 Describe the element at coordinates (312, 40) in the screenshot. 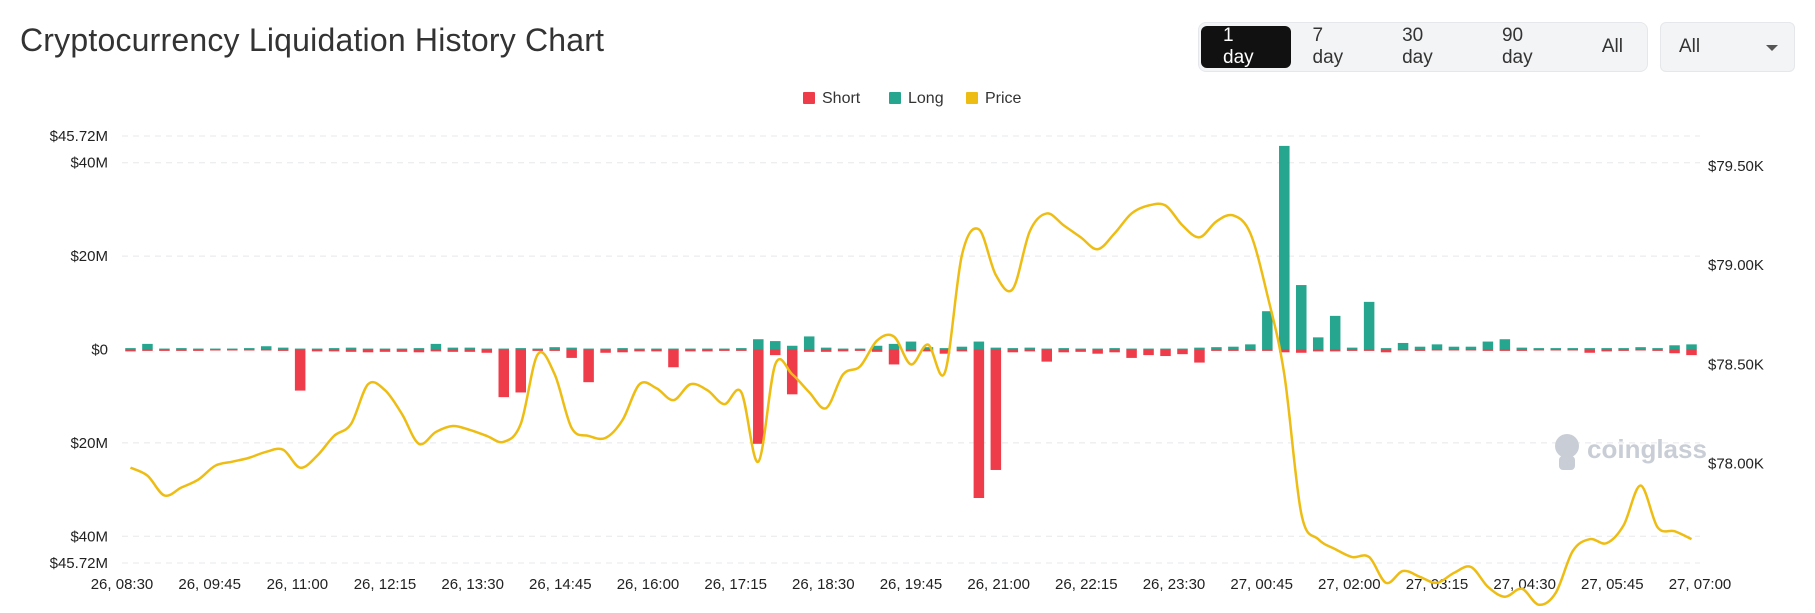

I see `page-title: Cryptocurrency Liquidation History Chart` at that location.